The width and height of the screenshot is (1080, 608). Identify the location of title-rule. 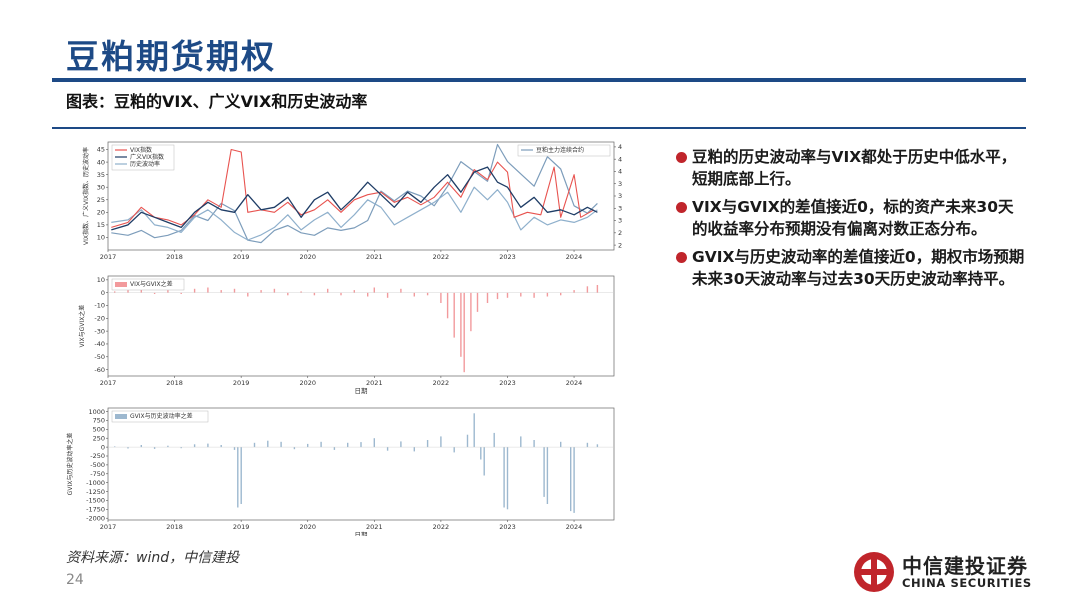
(539, 80).